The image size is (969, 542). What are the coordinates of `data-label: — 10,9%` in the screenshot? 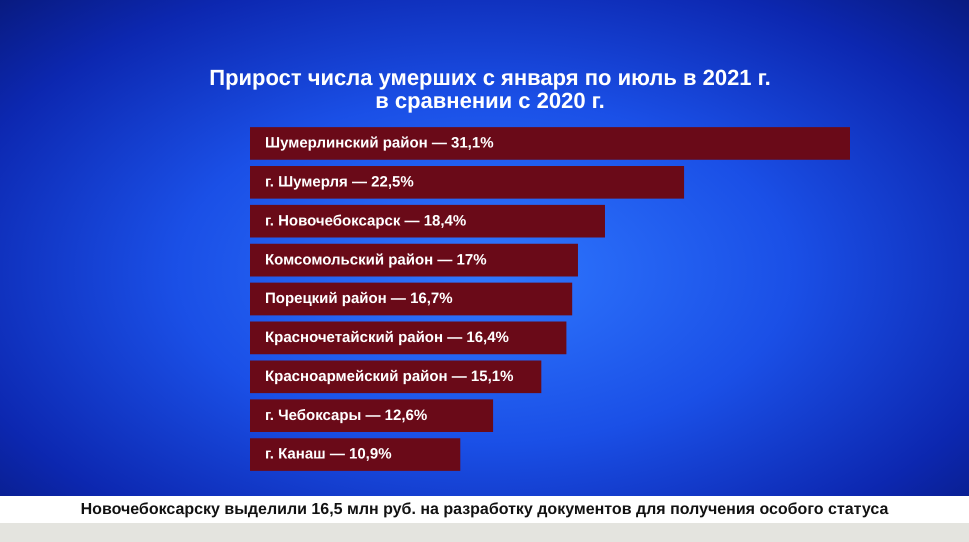 It's located at (361, 454).